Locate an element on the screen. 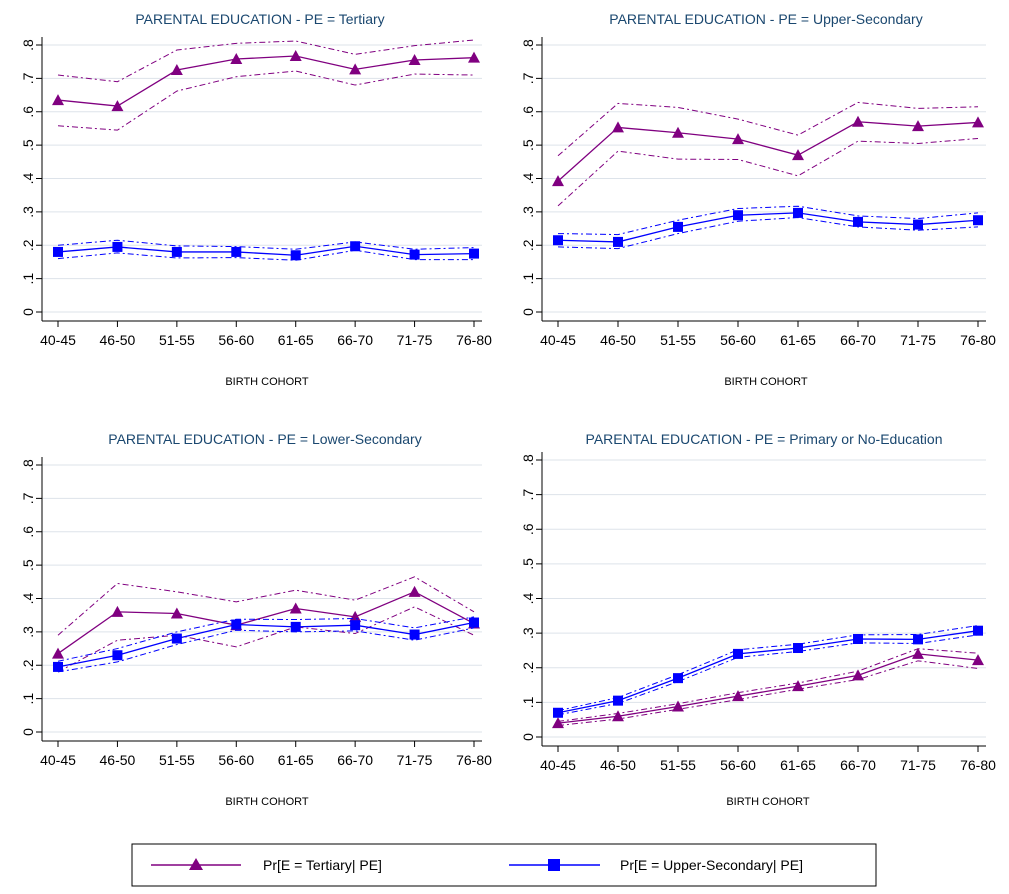 The height and width of the screenshot is (894, 1009). legend-upper-secondary-label: Pr[E = Upper-Secondary| PE] is located at coordinates (711, 865).